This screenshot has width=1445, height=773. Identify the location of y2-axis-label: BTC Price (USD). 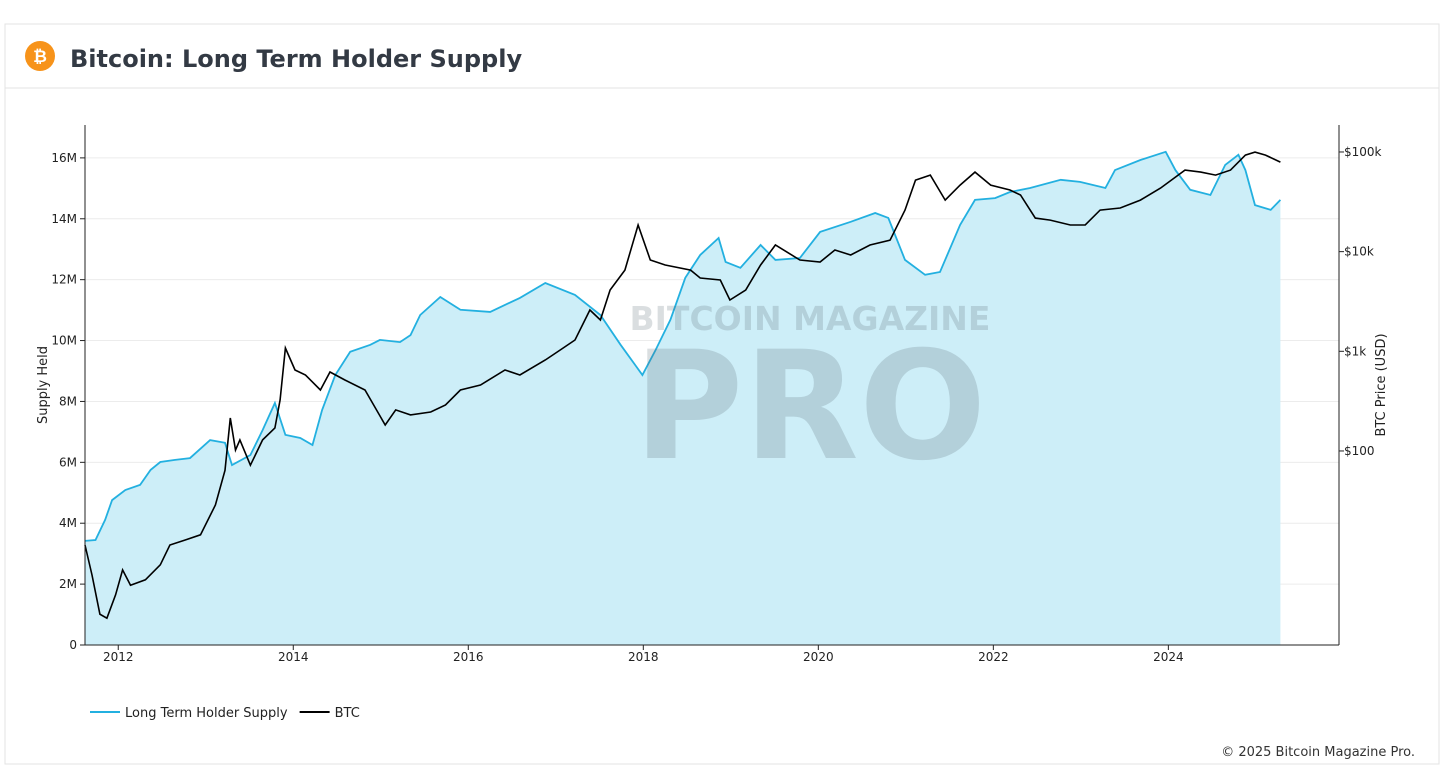
(1381, 384).